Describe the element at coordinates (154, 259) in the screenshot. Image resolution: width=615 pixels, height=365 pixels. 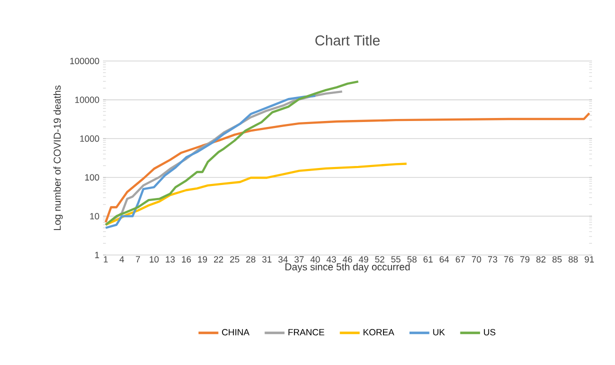
I see `x-tick-label: 10` at that location.